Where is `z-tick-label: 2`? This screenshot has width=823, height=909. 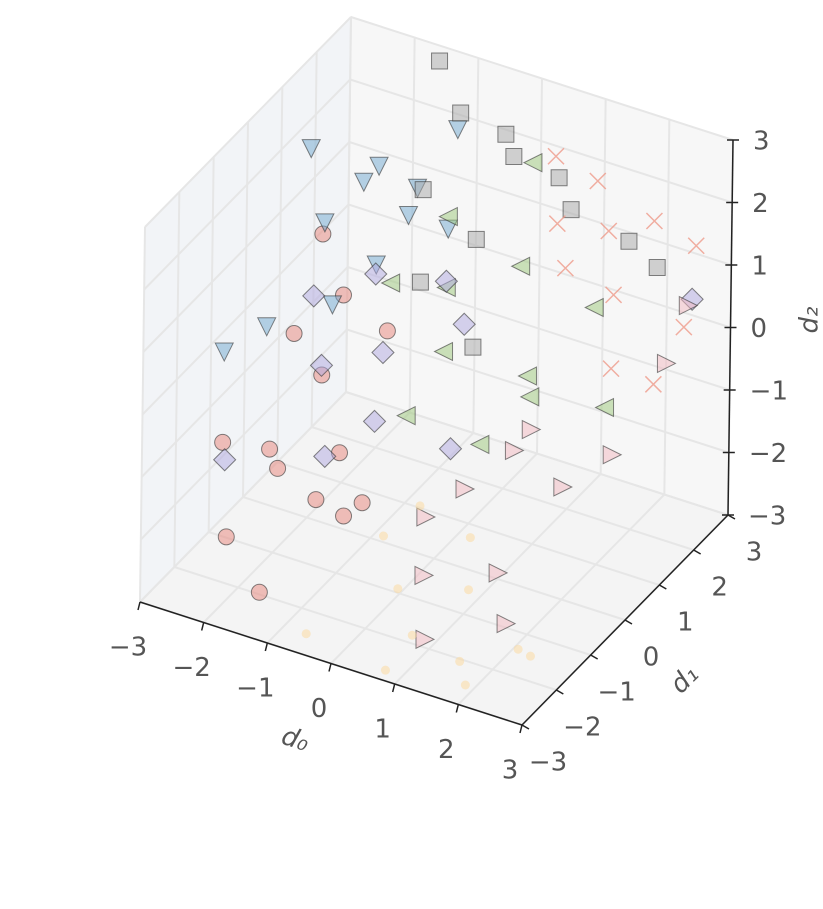
z-tick-label: 2 is located at coordinates (760, 204).